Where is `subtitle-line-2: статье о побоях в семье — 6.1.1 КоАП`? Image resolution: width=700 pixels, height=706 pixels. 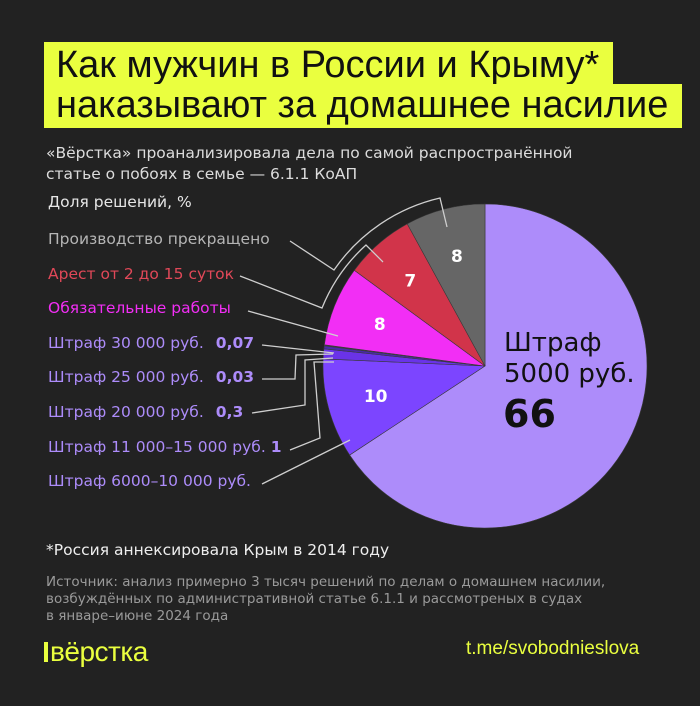
subtitle-line-2: статье о побоях в семье — 6.1.1 КоАП is located at coordinates (202, 174).